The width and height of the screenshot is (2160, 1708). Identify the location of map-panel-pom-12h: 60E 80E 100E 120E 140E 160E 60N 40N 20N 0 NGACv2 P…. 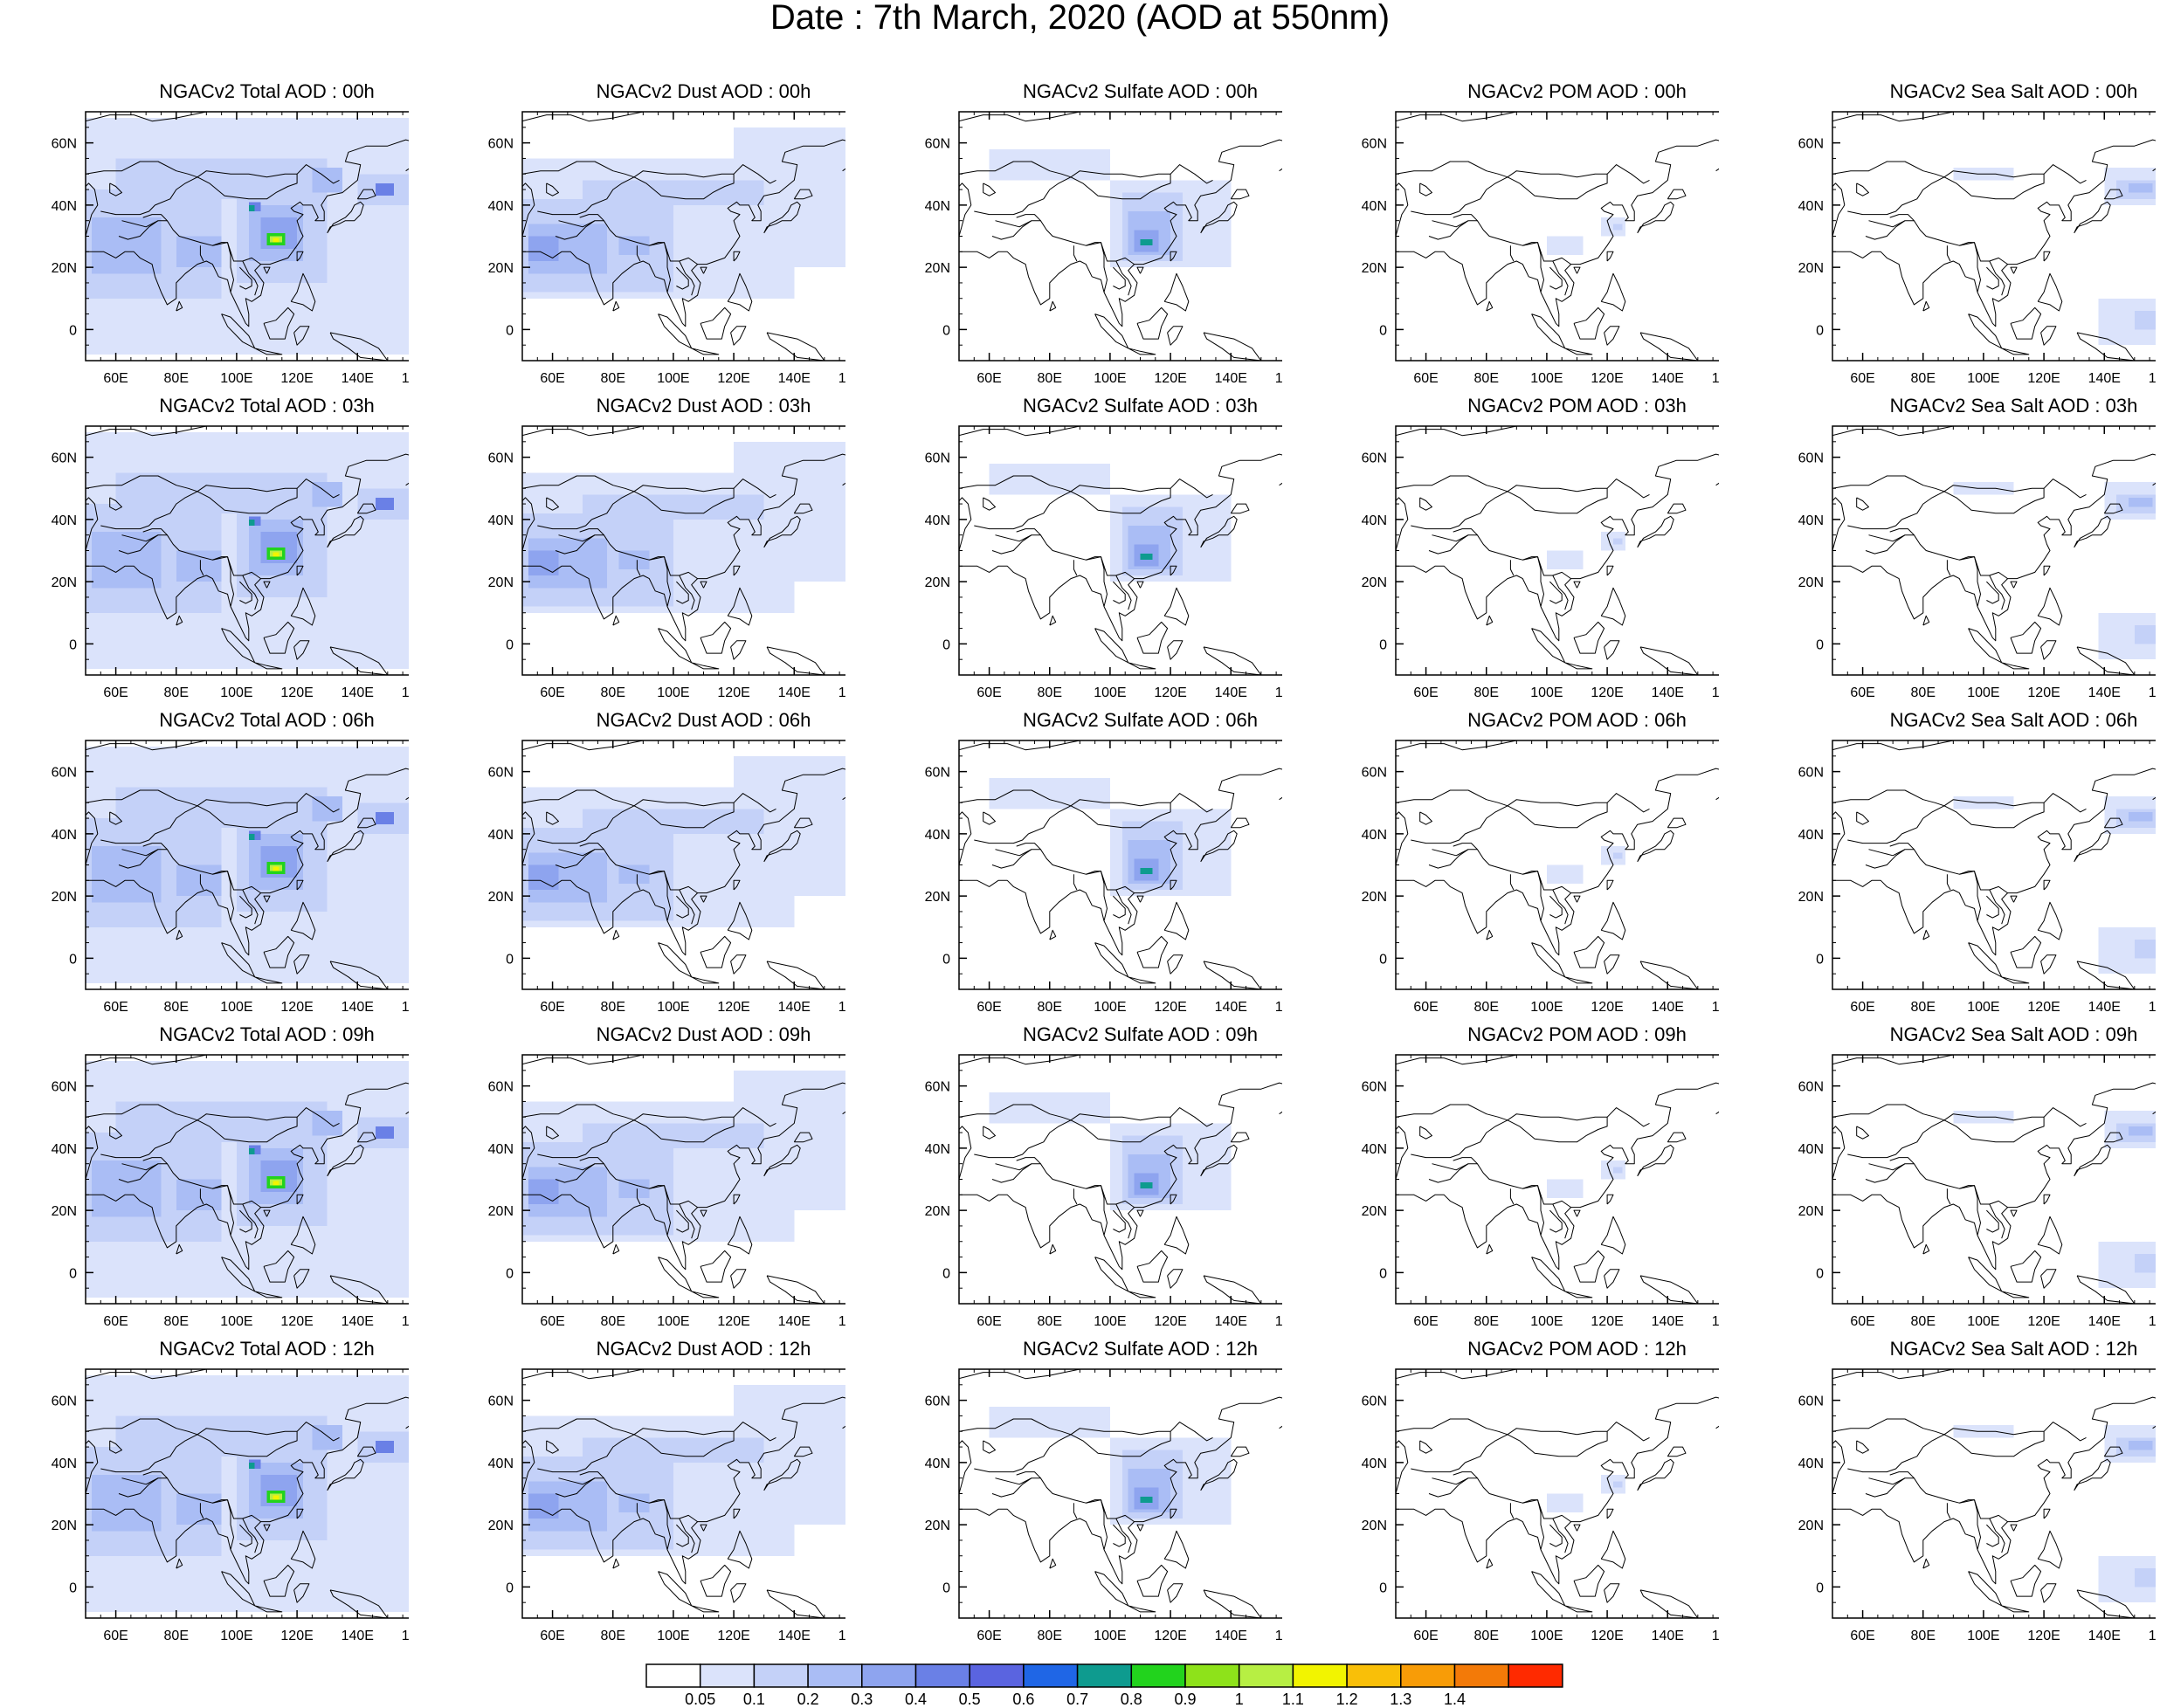
(1535, 1493).